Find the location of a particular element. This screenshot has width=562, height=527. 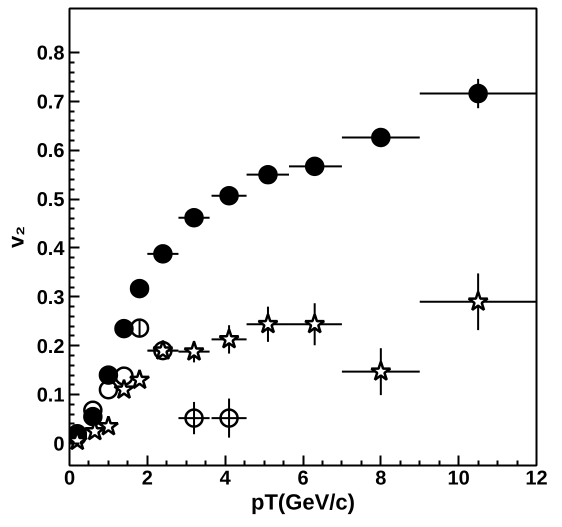

y-tick-label: 0 is located at coordinates (58, 445).